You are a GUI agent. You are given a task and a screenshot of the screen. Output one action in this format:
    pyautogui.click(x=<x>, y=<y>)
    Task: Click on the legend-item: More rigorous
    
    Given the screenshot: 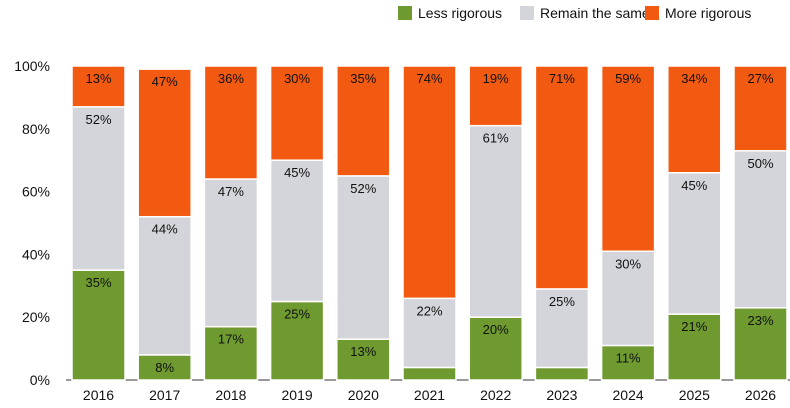 What is the action you would take?
    pyautogui.click(x=698, y=13)
    